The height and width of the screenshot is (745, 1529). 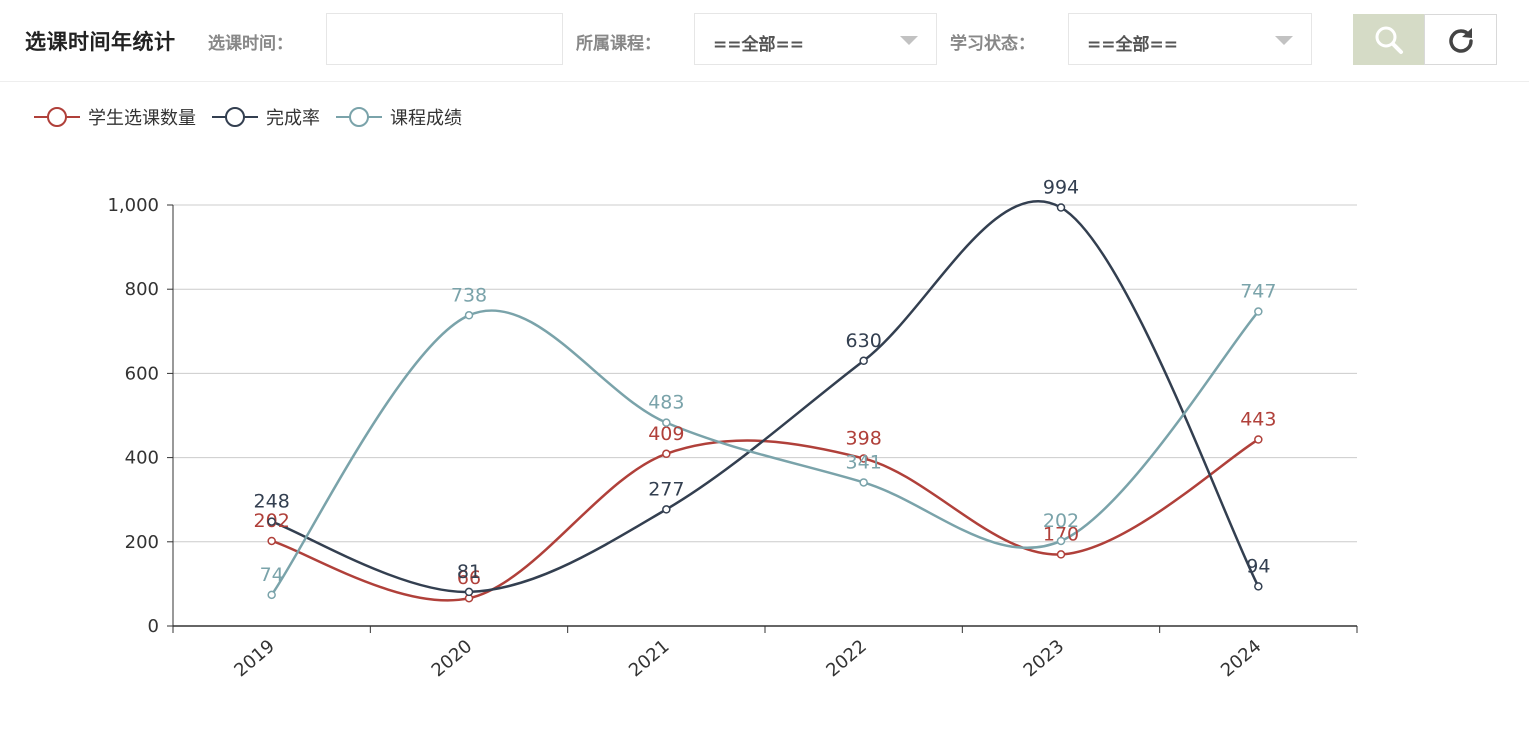 I want to click on legend-item-series-1: 完成率, so click(x=266, y=117).